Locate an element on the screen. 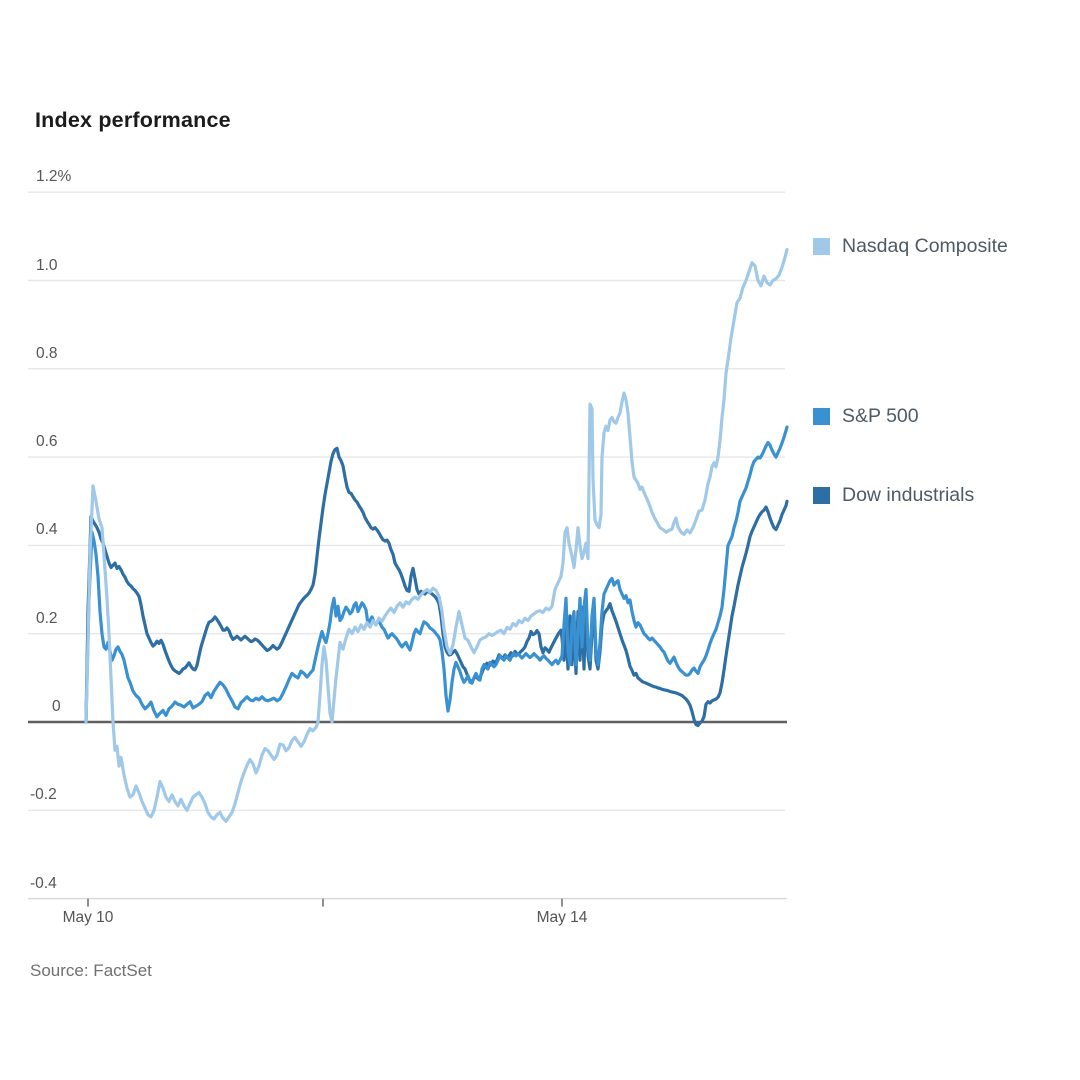  legend-entry-nasdaq-composite: Nasdaq Composite is located at coordinates (910, 246).